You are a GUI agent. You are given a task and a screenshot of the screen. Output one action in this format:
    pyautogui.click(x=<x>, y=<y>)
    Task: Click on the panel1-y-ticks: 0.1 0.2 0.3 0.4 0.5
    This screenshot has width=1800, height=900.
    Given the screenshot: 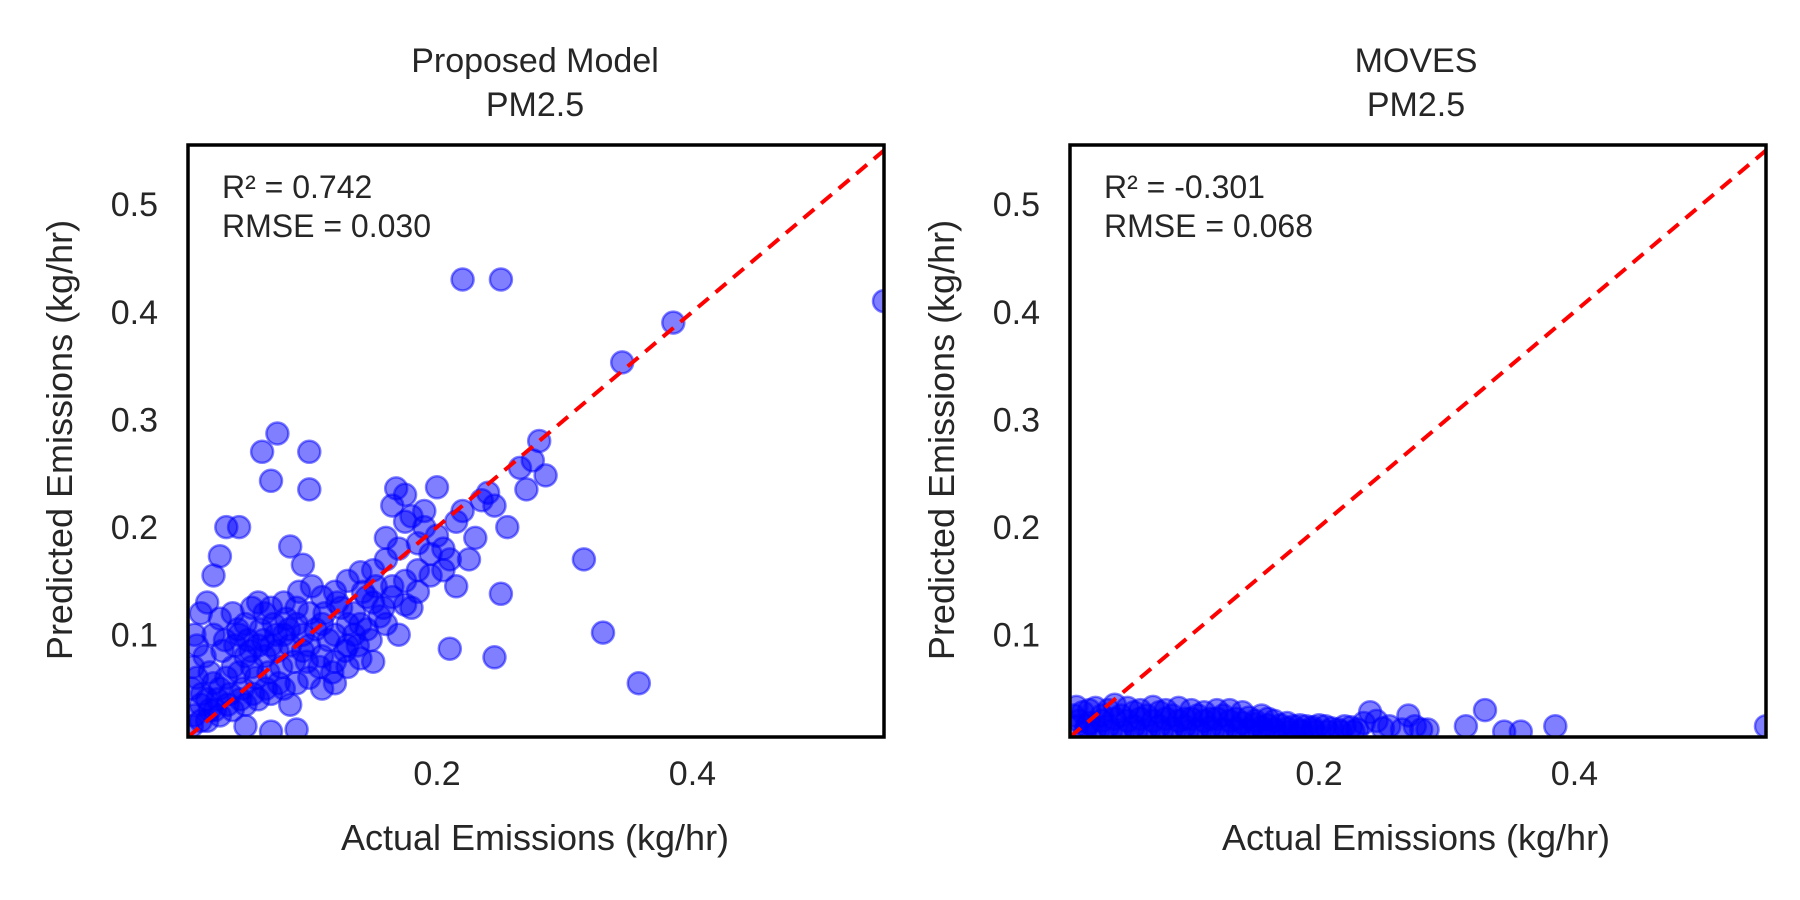 What is the action you would take?
    pyautogui.click(x=134, y=420)
    